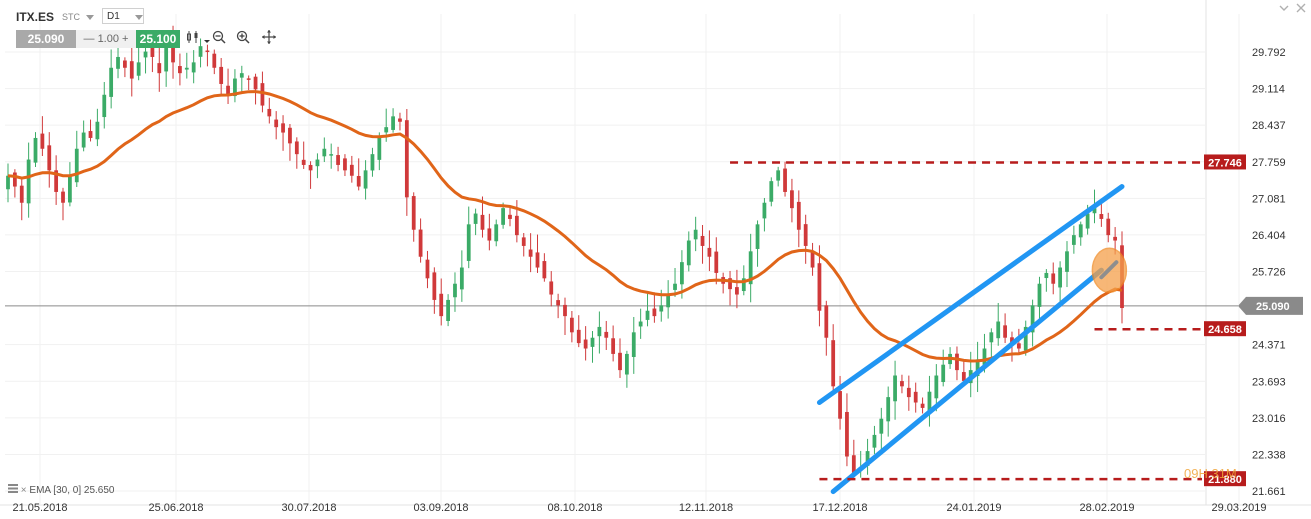  I want to click on minus-sign: —, so click(89, 39).